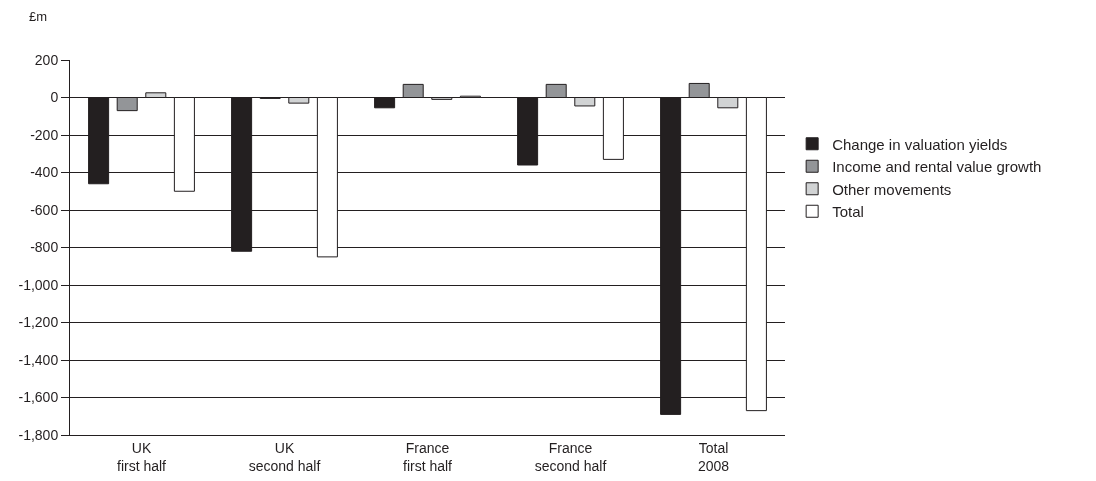 The width and height of the screenshot is (1096, 481). What do you see at coordinates (284, 456) in the screenshot?
I see `x-tick-label: UK second half` at bounding box center [284, 456].